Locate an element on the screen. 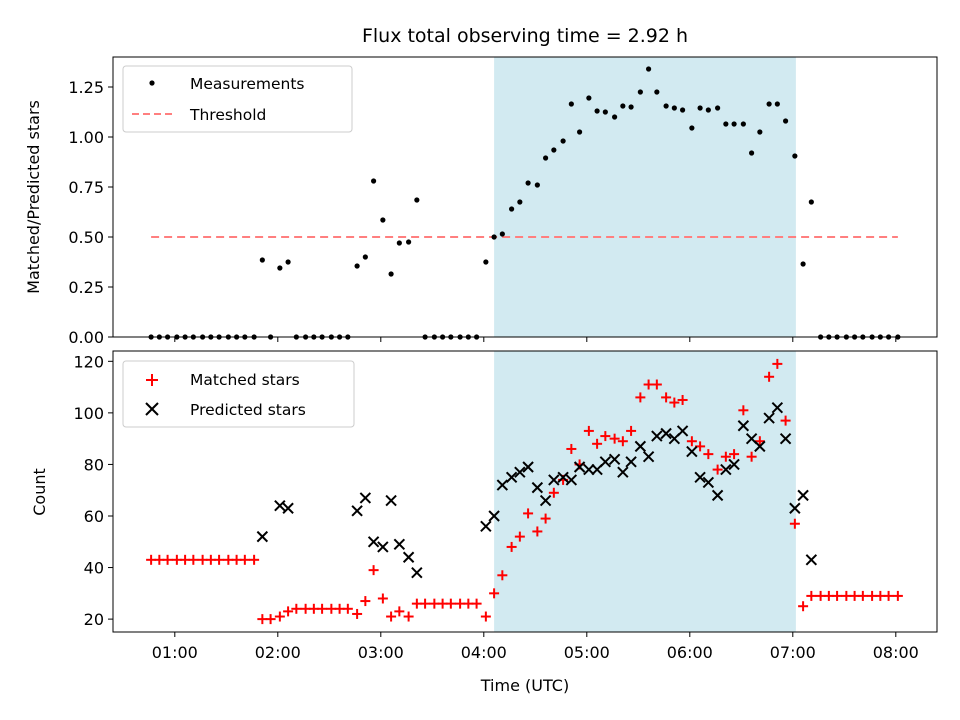 This screenshot has width=960, height=720. bottom-legend: Matched stars Predicted stars is located at coordinates (238, 394).